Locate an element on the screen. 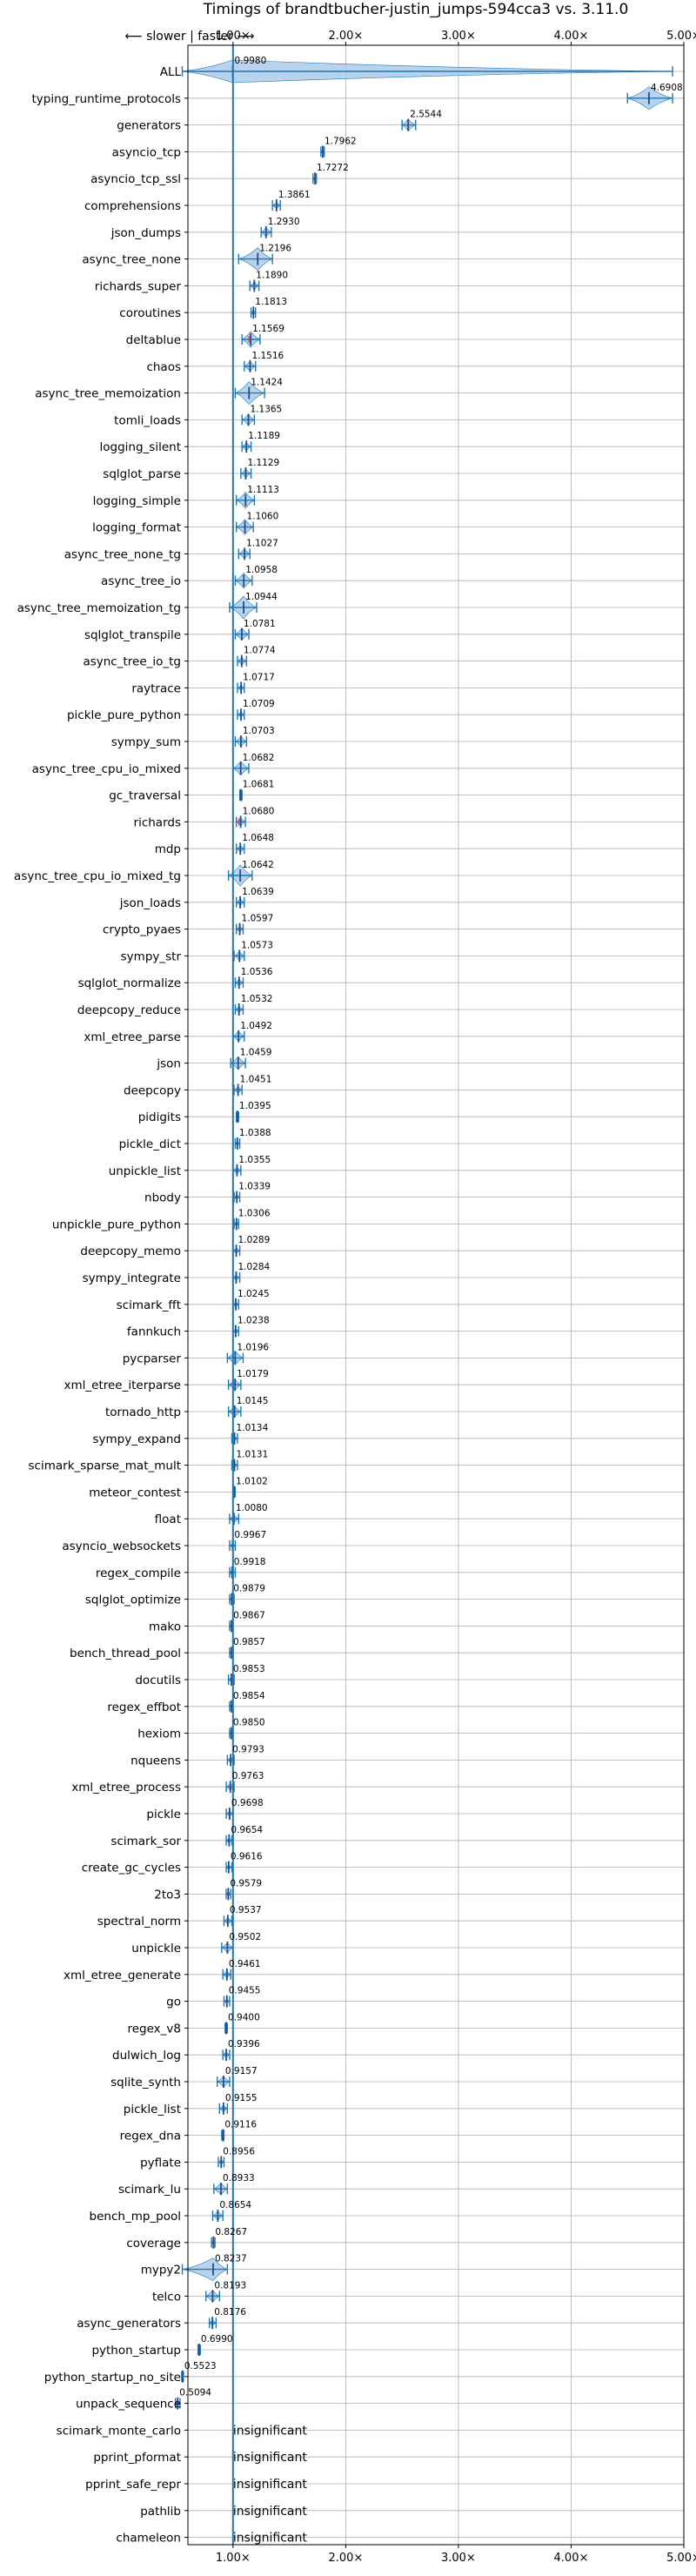 This screenshot has height=2576, width=696. value-label: 1.0781 is located at coordinates (260, 624).